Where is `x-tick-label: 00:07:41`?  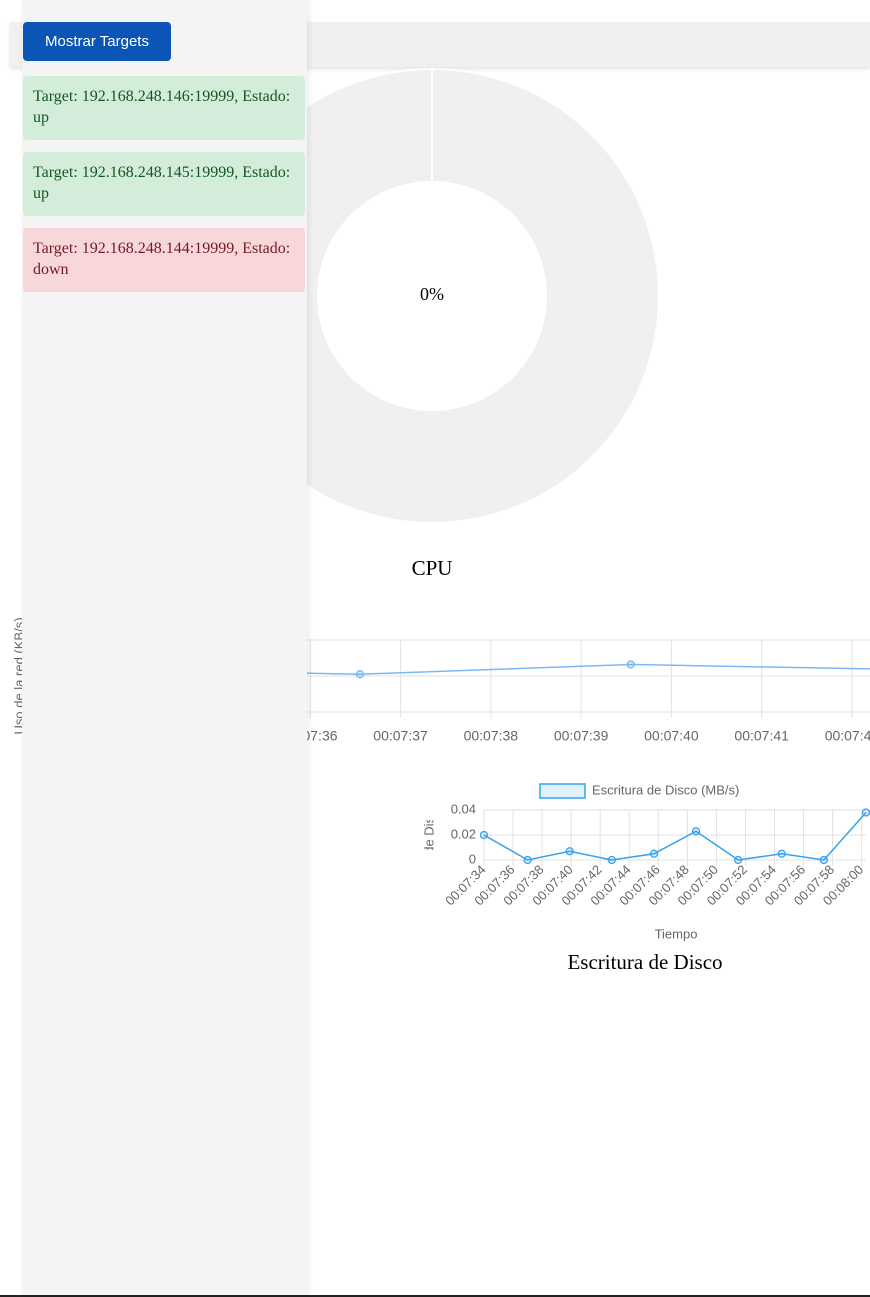
x-tick-label: 00:07:41 is located at coordinates (761, 736).